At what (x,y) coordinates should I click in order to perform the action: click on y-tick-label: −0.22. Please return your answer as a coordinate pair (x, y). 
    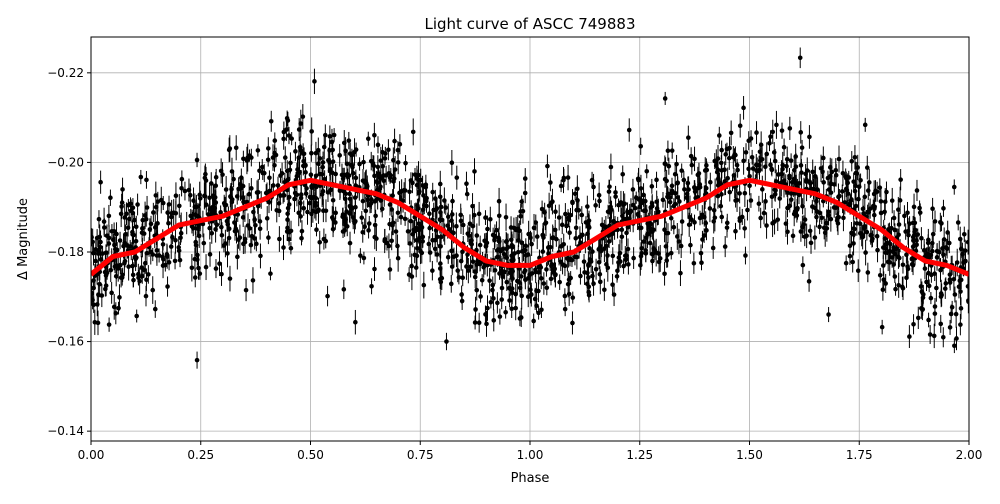
    Looking at the image, I should click on (65, 73).